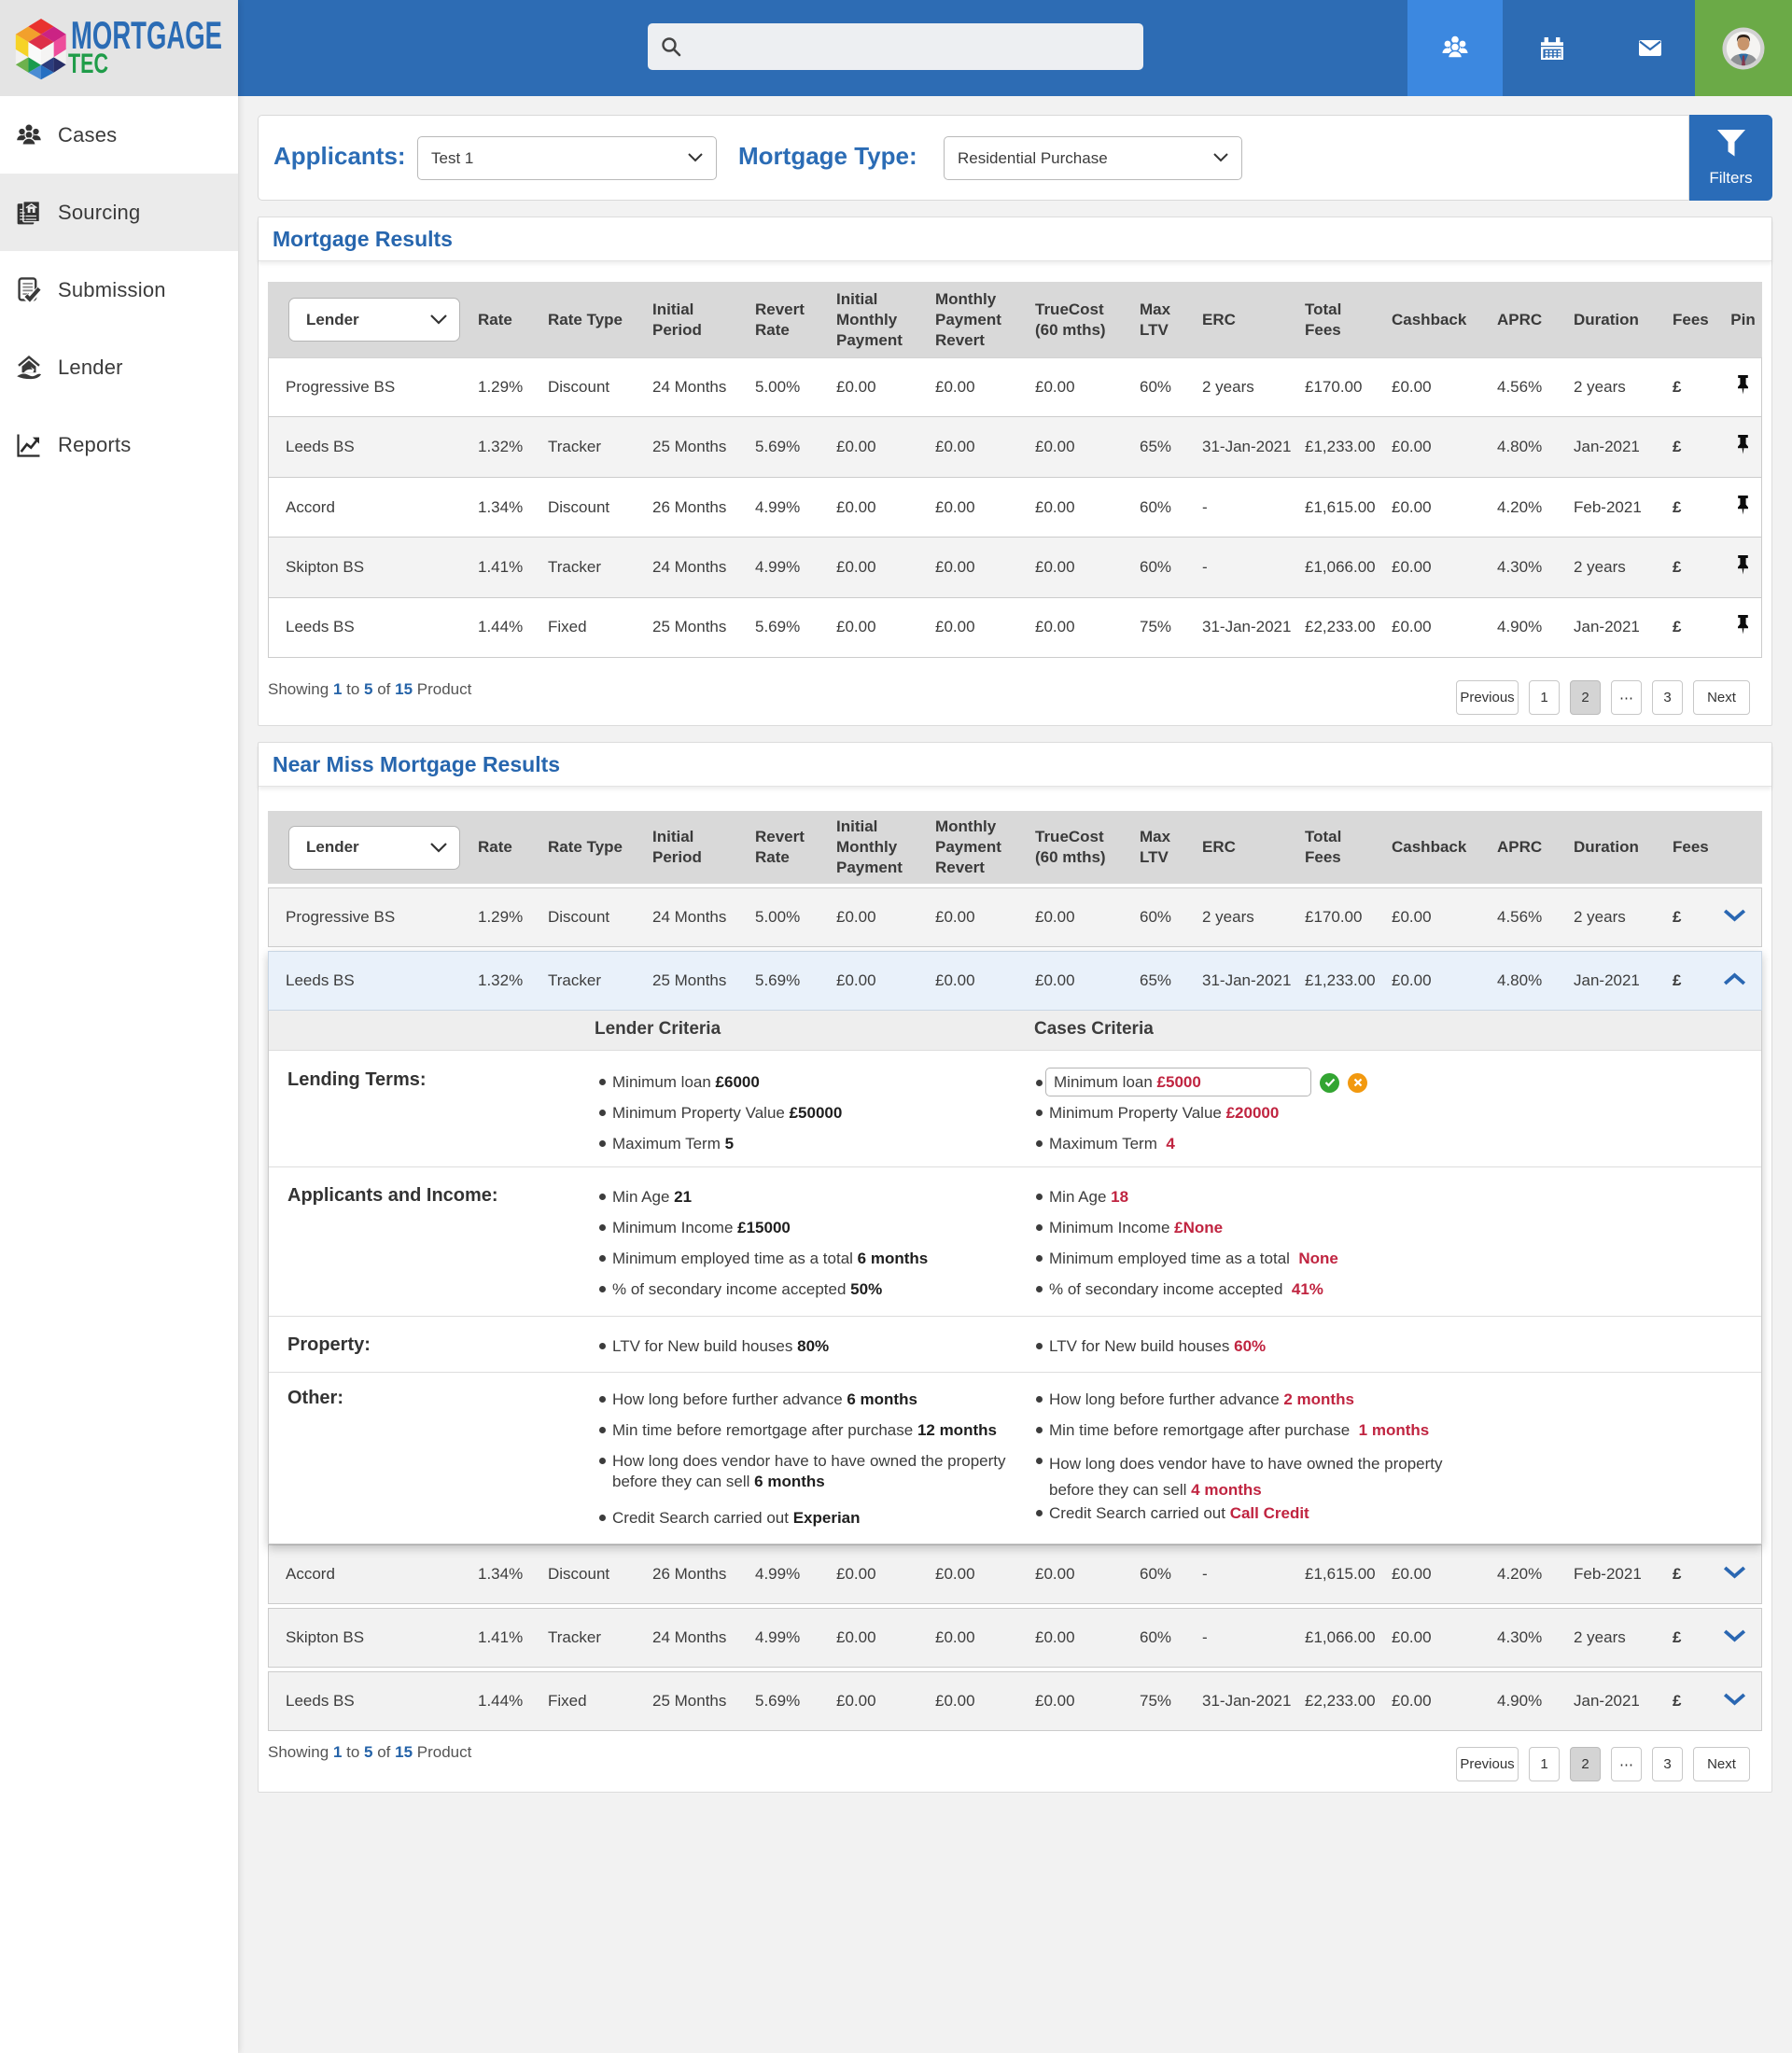  Describe the element at coordinates (146, 35) in the screenshot. I see `svg-text: MORTGAGE` at that location.